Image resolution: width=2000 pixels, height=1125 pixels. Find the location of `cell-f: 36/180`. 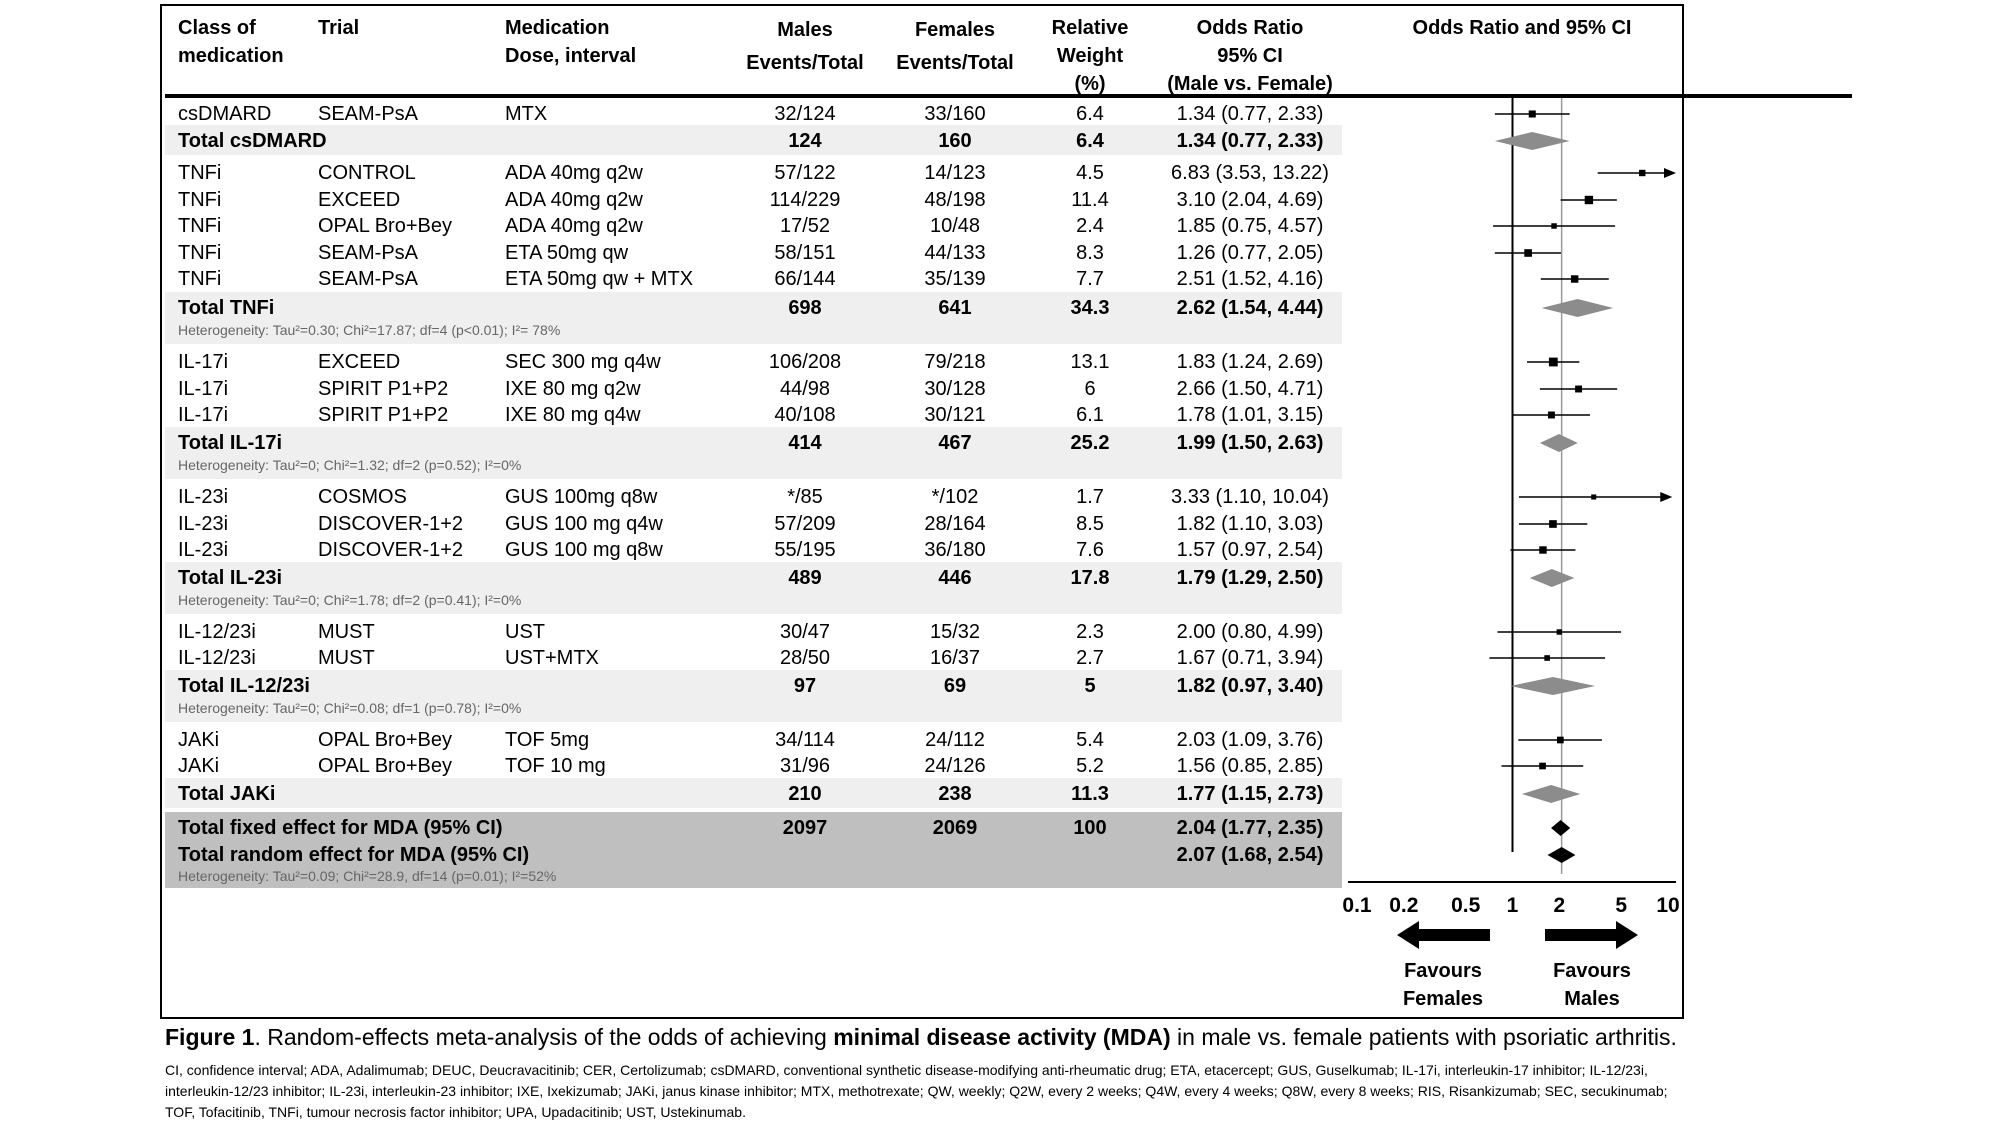

cell-f: 36/180 is located at coordinates (955, 550).